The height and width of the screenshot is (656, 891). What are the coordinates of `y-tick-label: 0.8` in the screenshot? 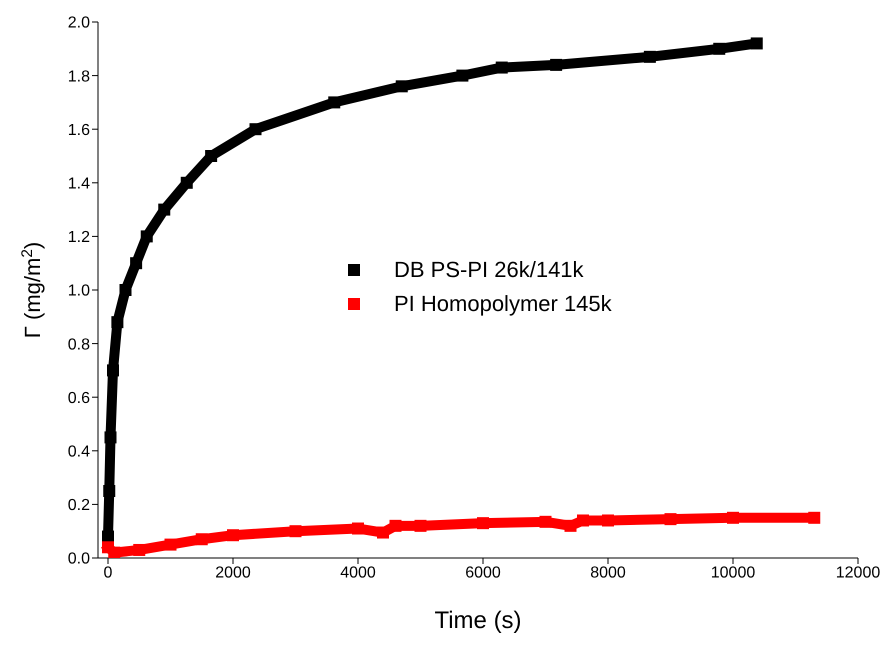 It's located at (79, 345).